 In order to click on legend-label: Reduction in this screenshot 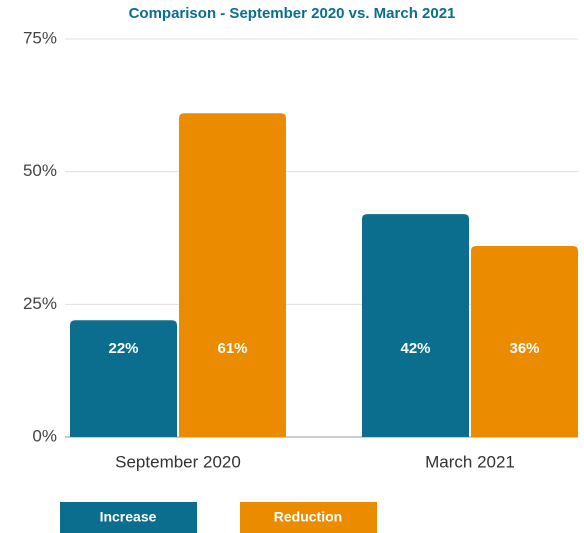, I will do `click(308, 517)`.